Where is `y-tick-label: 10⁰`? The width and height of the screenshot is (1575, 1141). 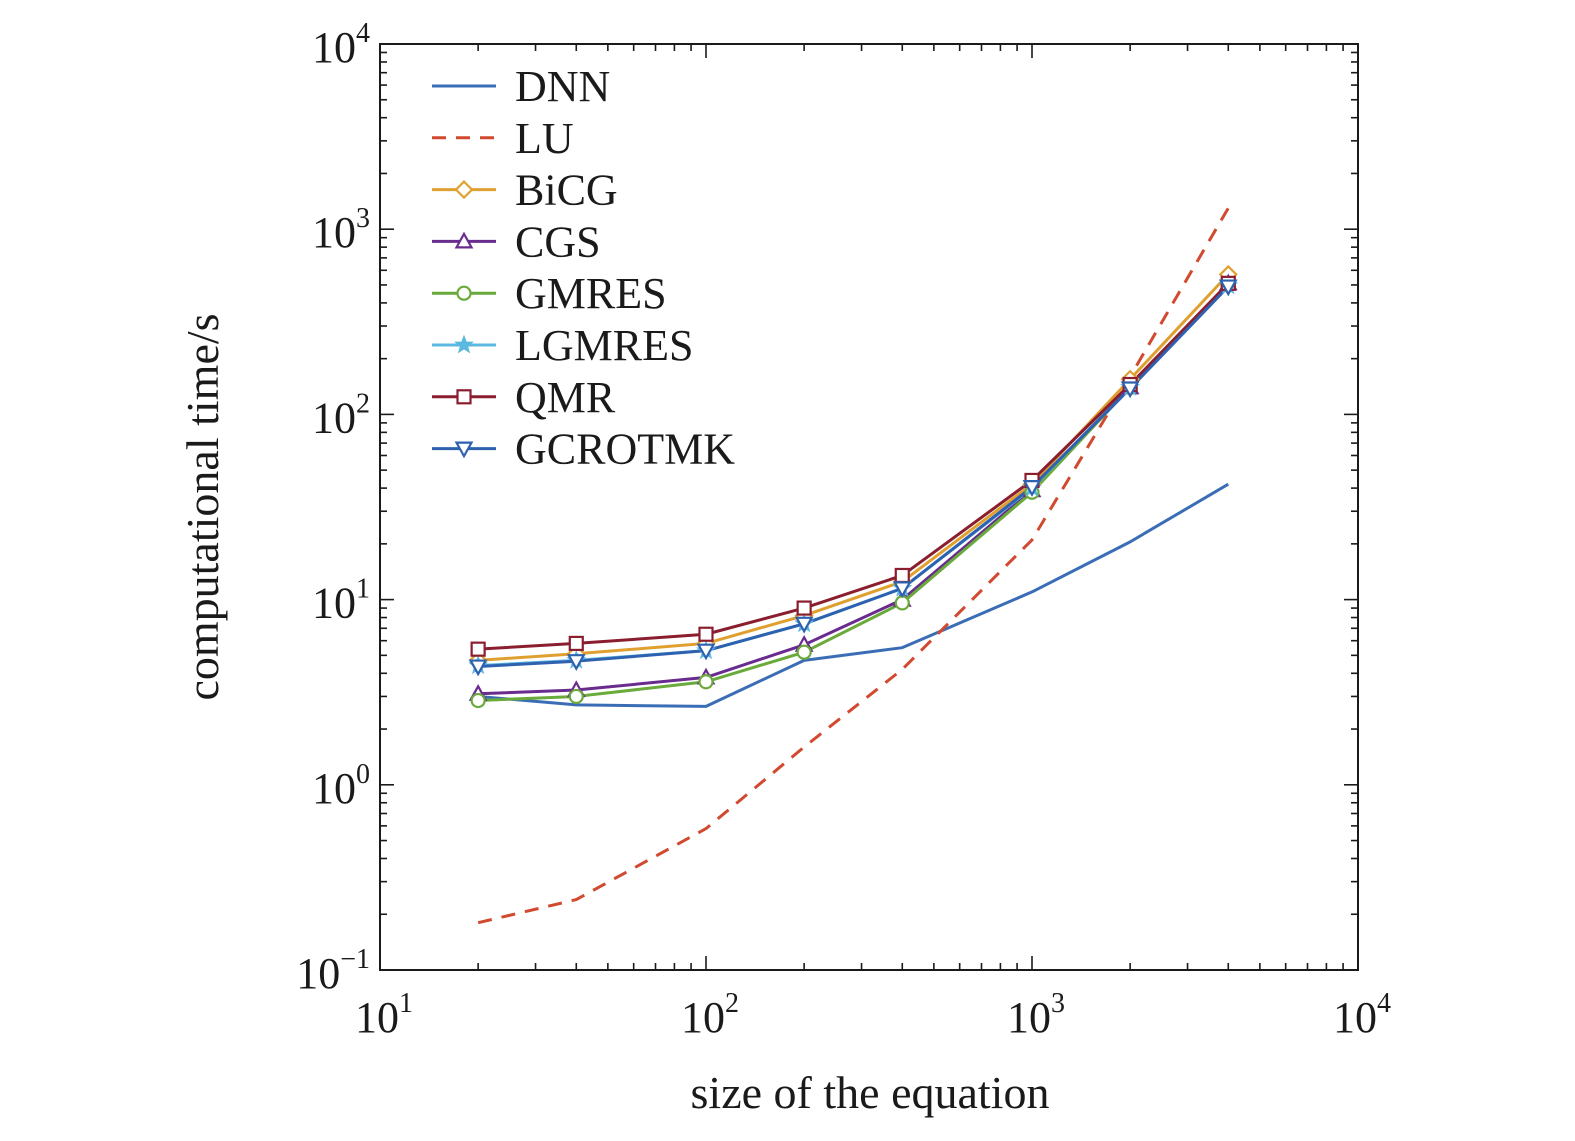
y-tick-label: 10⁰ is located at coordinates (341, 786).